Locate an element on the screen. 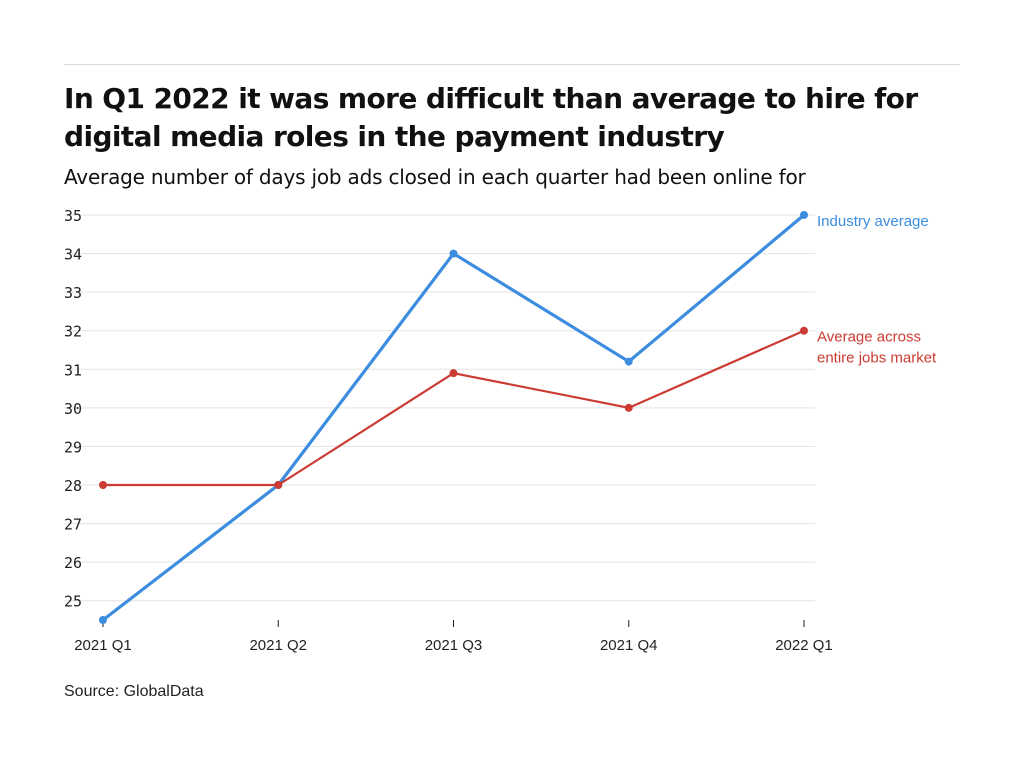 The image size is (1024, 768). y-tick-label: 26 is located at coordinates (73, 563).